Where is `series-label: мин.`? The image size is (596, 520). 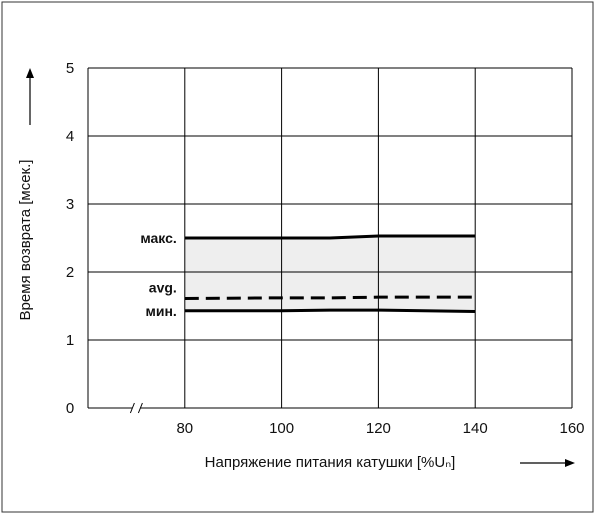 series-label: мин. is located at coordinates (160, 311).